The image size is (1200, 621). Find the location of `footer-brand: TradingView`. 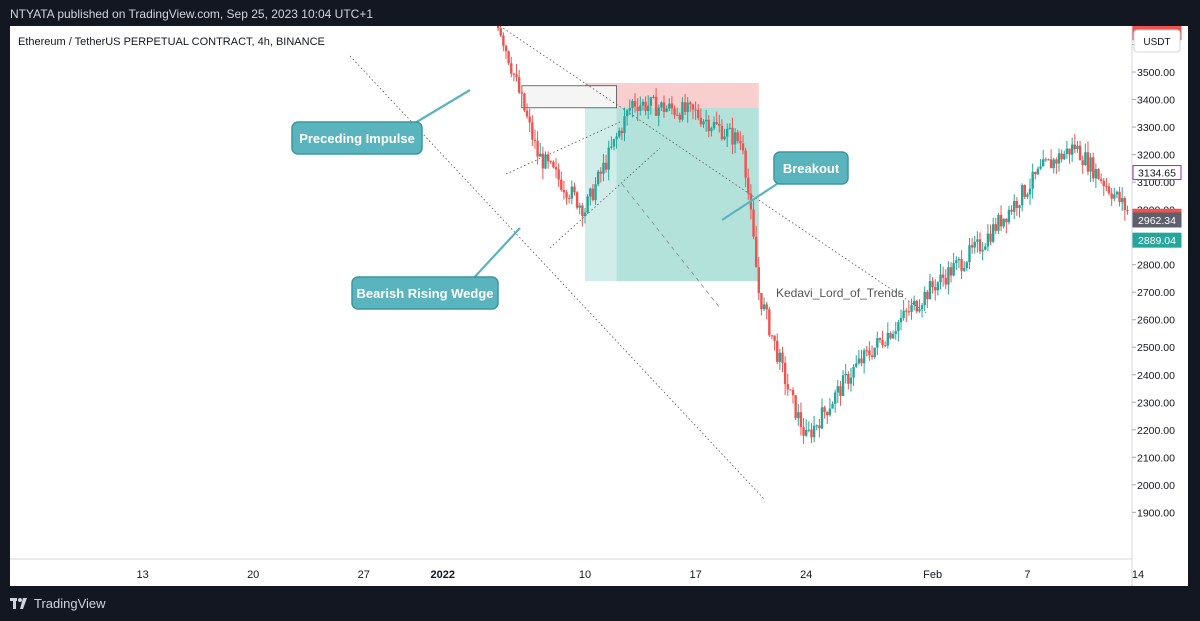

footer-brand: TradingView is located at coordinates (70, 603).